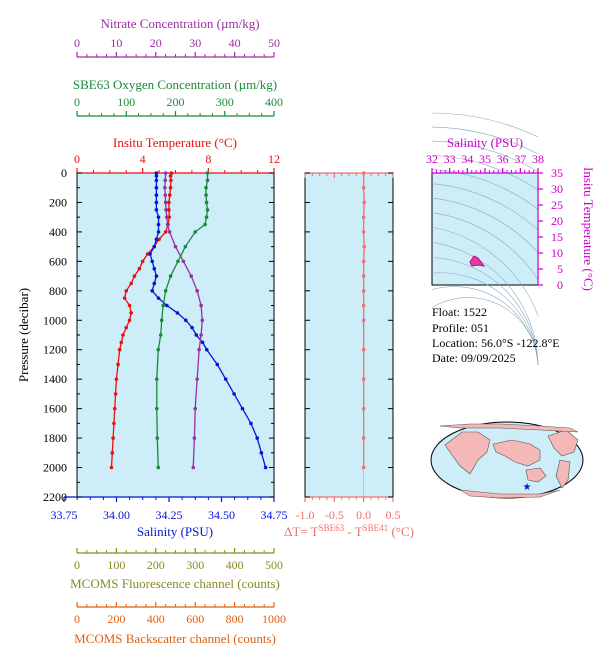 Image resolution: width=609 pixels, height=663 pixels. Describe the element at coordinates (116, 565) in the screenshot. I see `fluorescence-tick-label: 100` at that location.